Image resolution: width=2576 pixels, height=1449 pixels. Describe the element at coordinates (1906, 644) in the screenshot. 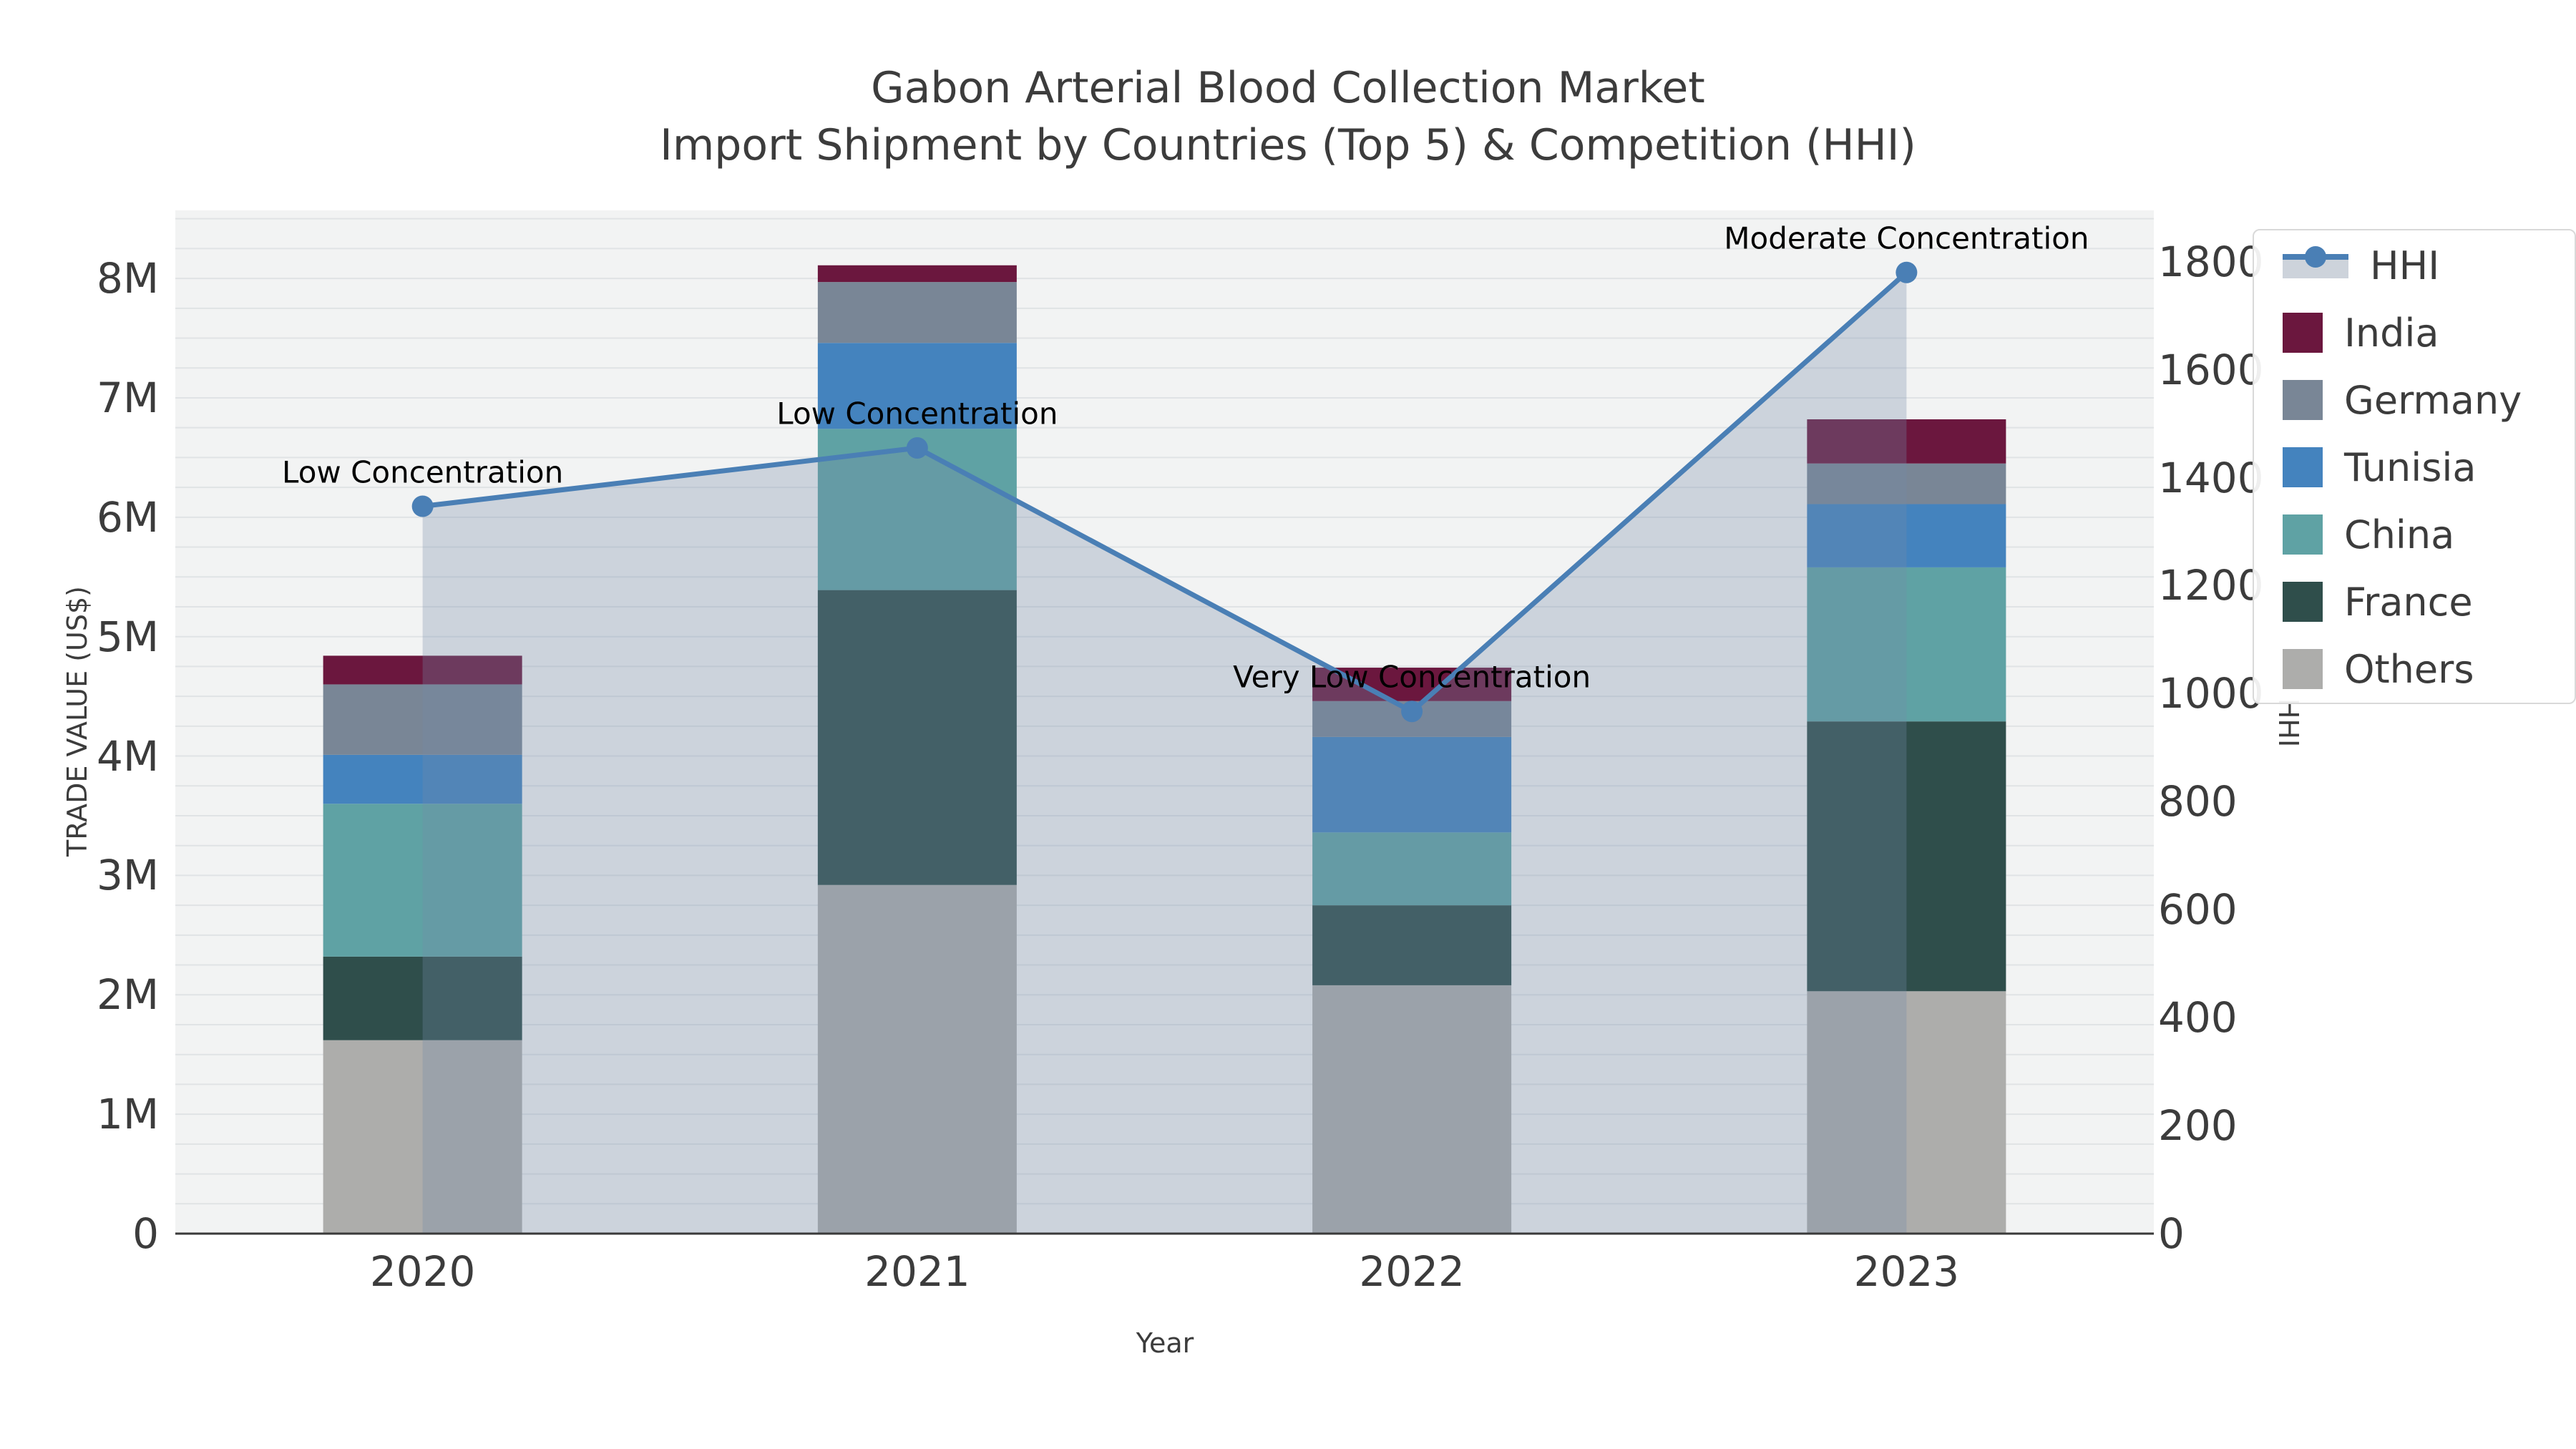

I see `bar-segment-2023-china` at that location.